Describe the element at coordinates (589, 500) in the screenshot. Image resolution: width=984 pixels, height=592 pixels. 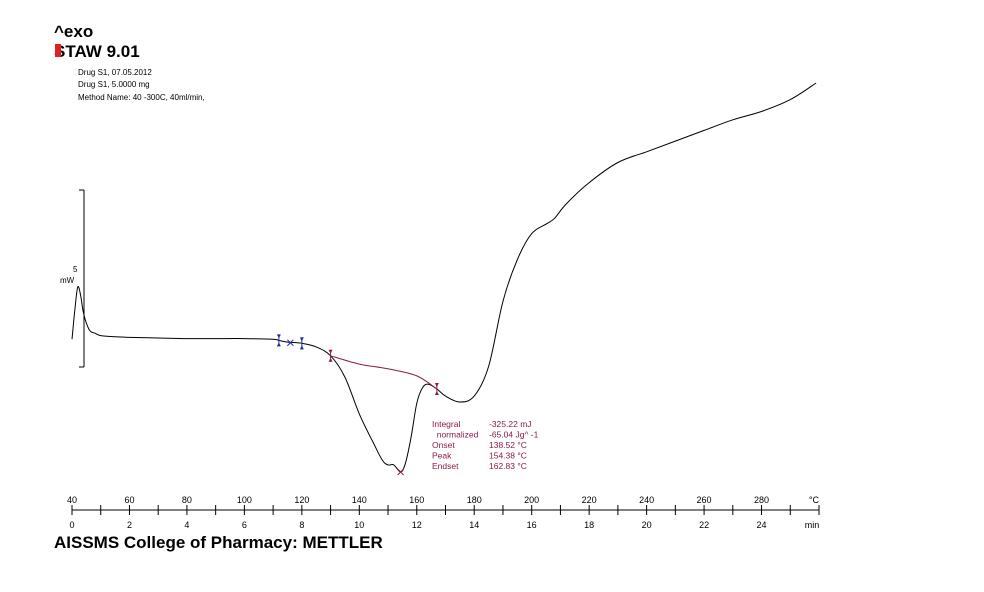
I see `temperature-tick-label: 220` at that location.